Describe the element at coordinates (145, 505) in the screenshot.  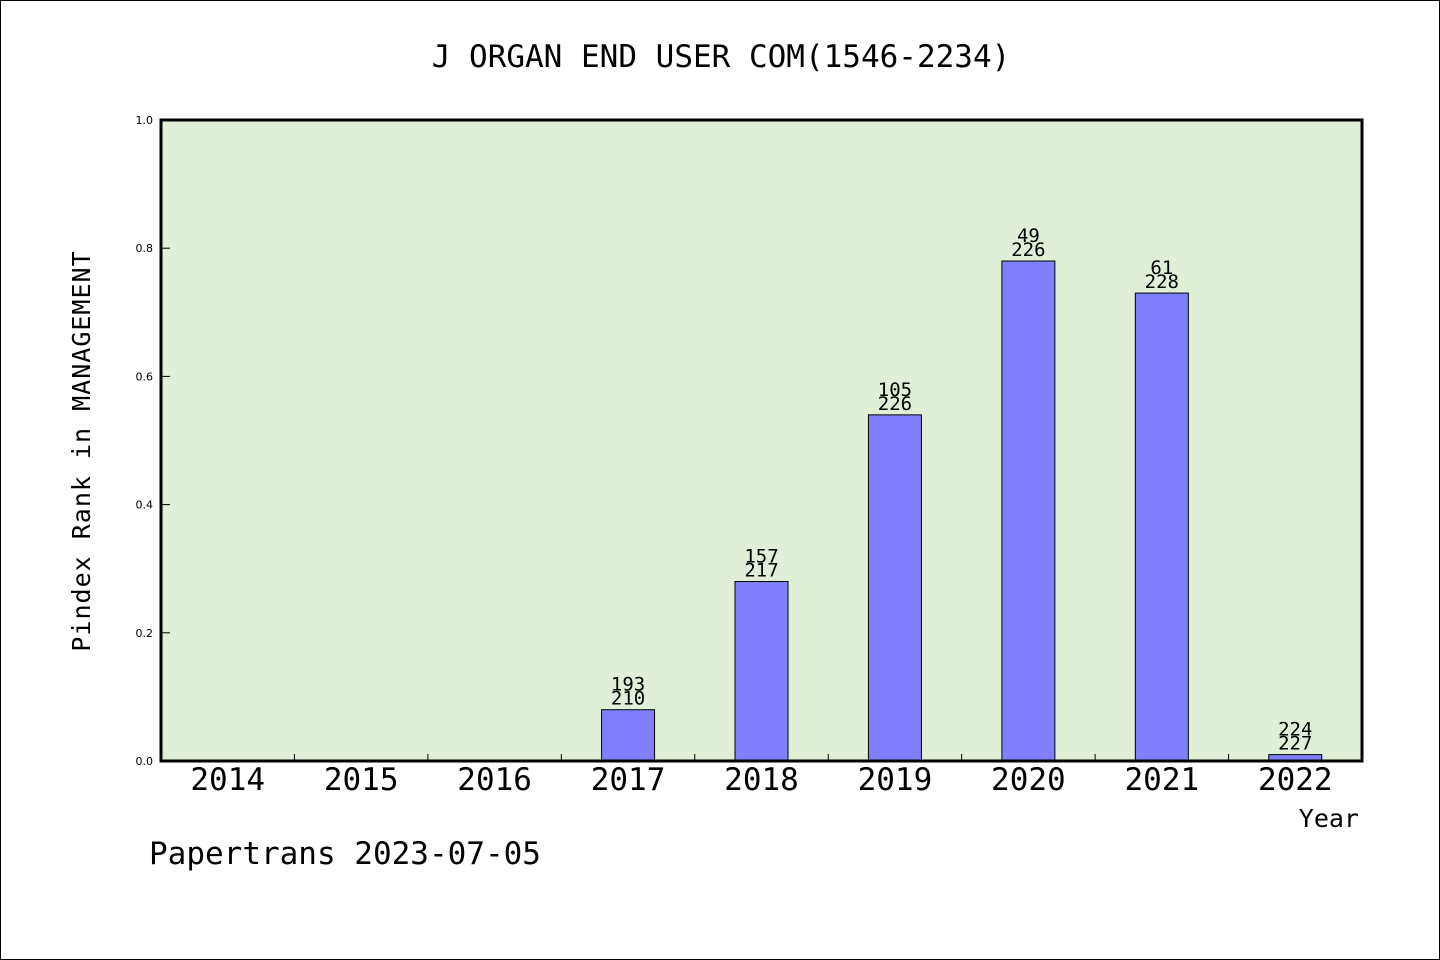
I see `y-tick-label: 0.4` at that location.